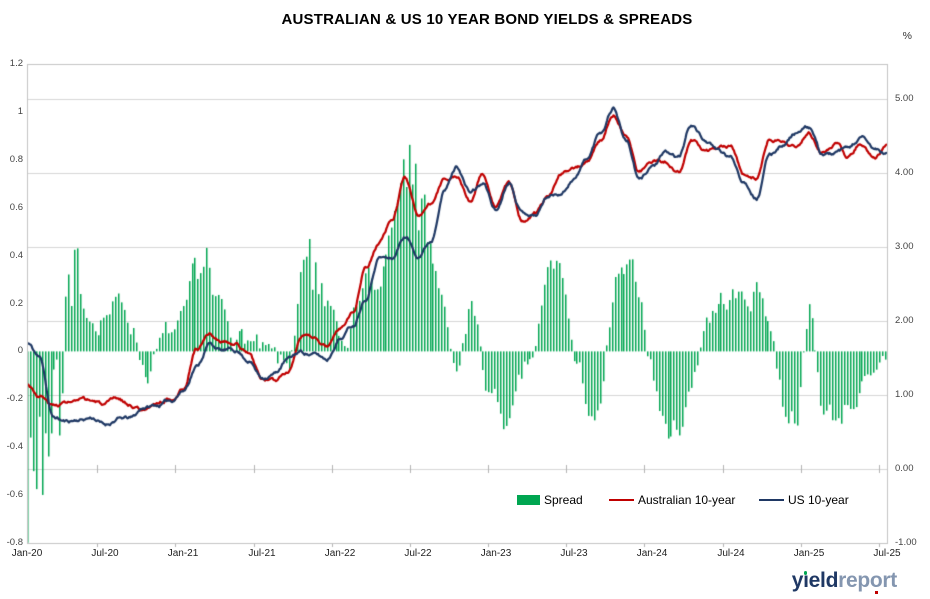 This screenshot has height=599, width=930. Describe the element at coordinates (876, 592) in the screenshot. I see `logo-red-mark` at that location.